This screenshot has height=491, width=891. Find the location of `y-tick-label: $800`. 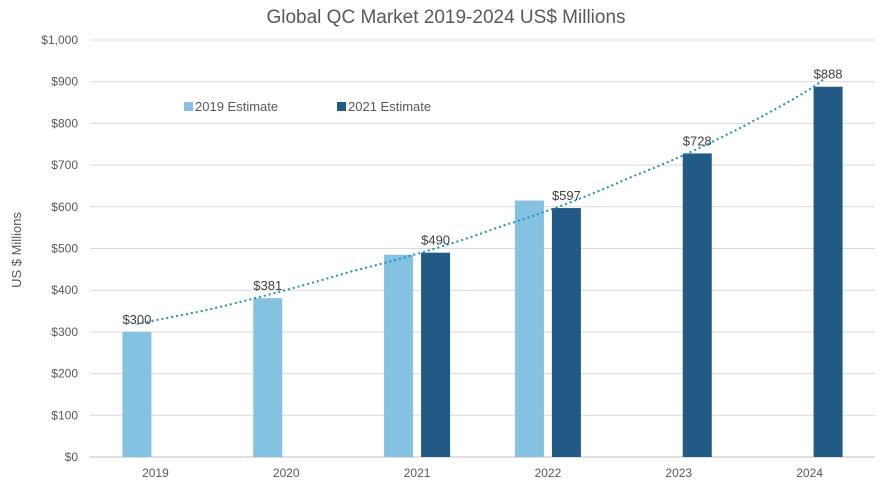

y-tick-label: $800 is located at coordinates (64, 123).